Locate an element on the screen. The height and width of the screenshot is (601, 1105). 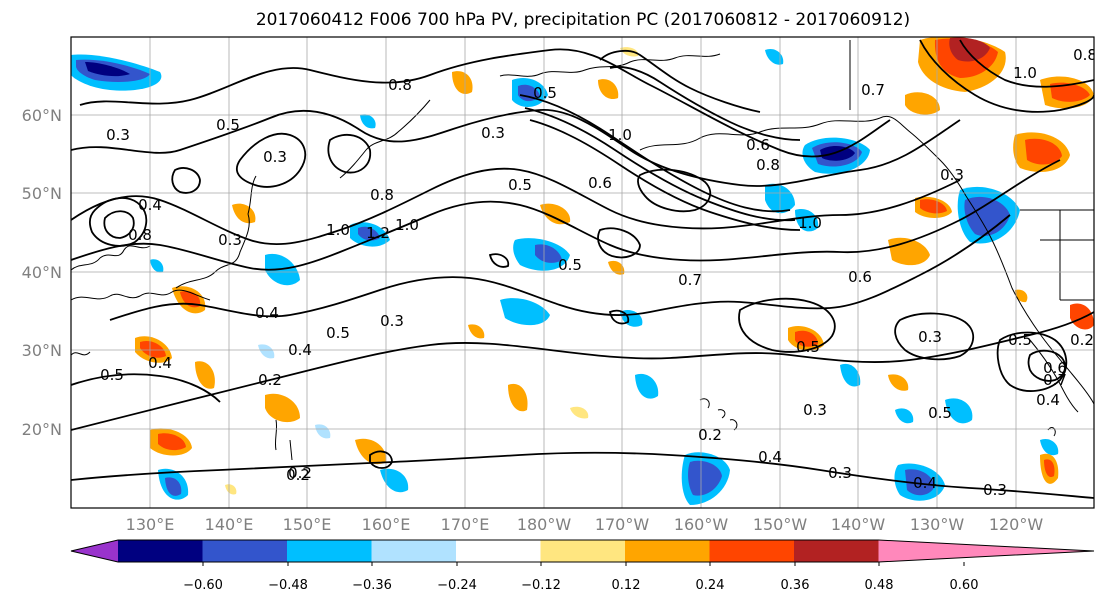
colorbar-tick-label: −0.24 is located at coordinates (457, 585).